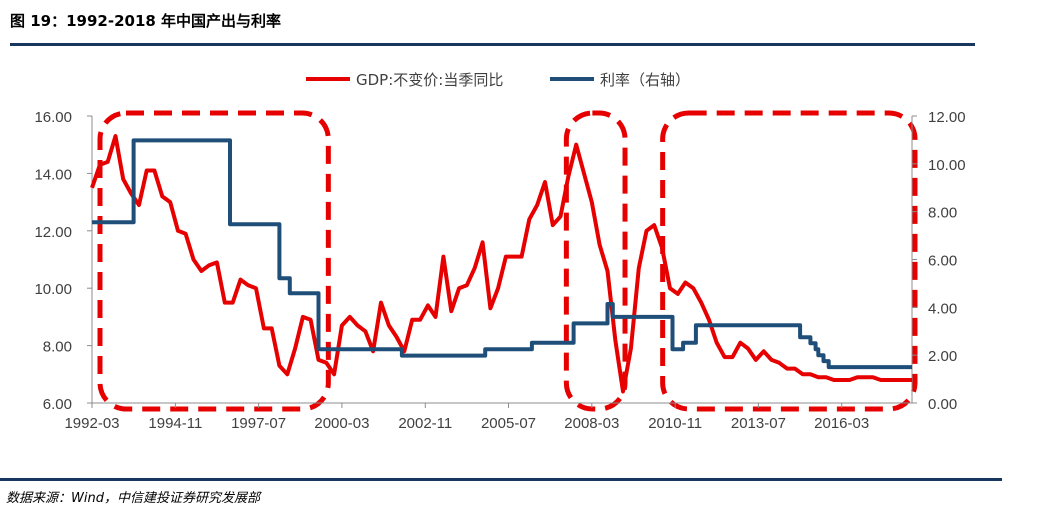  What do you see at coordinates (91, 423) in the screenshot?
I see `x-tick-label: 1992-03` at bounding box center [91, 423].